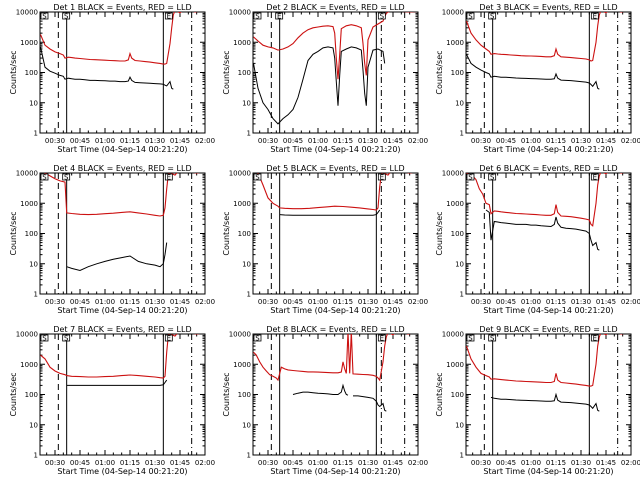  Describe the element at coordinates (335, 329) in the screenshot. I see `panel-title: Det 8 BLACK = Events, RED = LLD` at that location.